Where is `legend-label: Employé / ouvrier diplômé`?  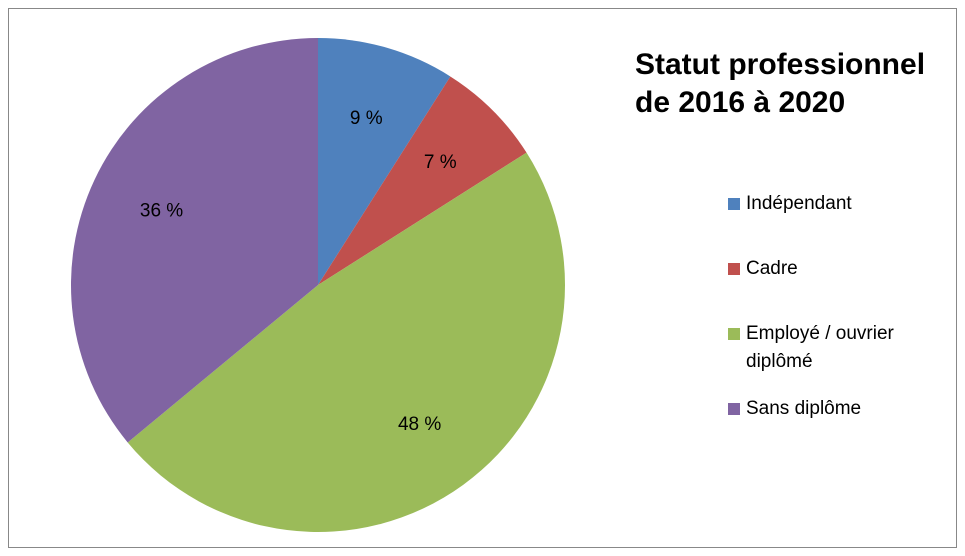 legend-label: Employé / ouvrier diplômé is located at coordinates (820, 347).